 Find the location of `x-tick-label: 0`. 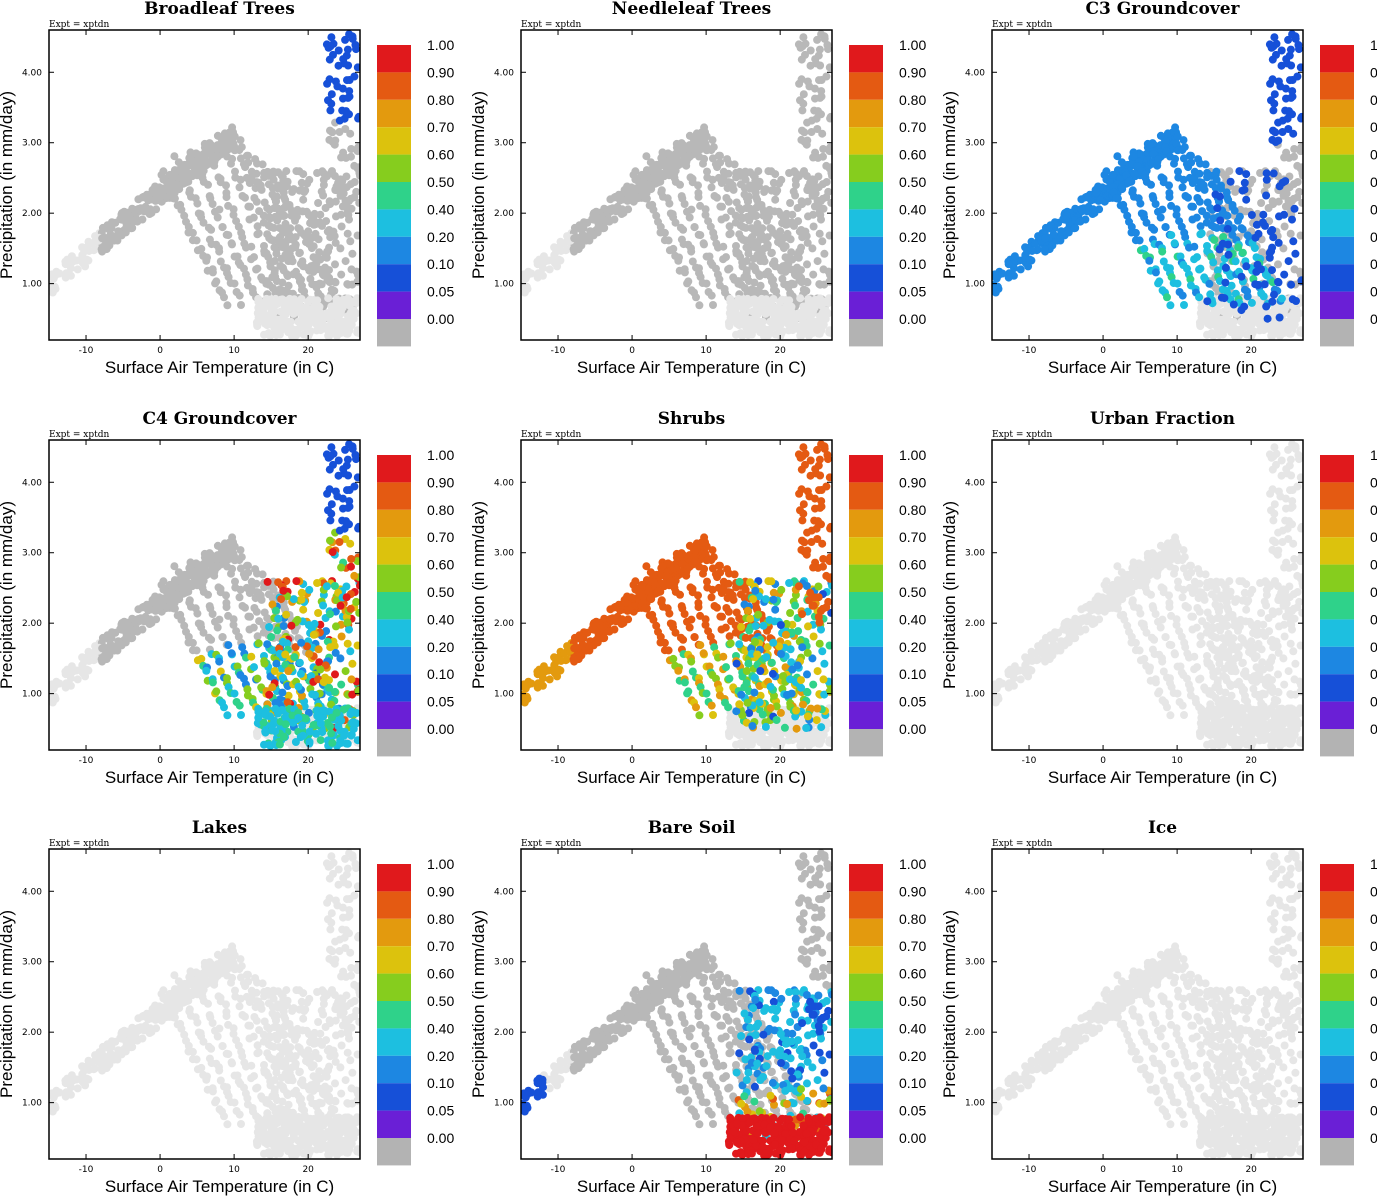

x-tick-label: 0 is located at coordinates (160, 761).